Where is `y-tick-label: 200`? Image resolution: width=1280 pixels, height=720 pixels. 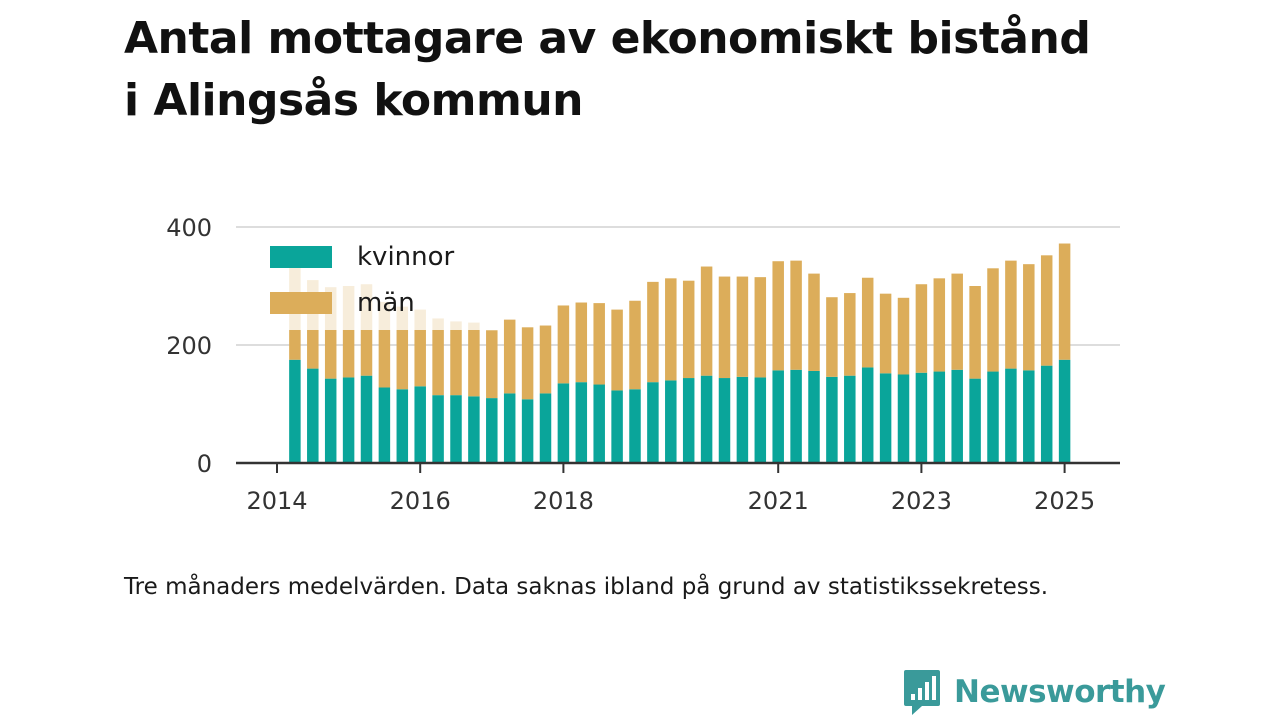
y-tick-label: 200 is located at coordinates (189, 346).